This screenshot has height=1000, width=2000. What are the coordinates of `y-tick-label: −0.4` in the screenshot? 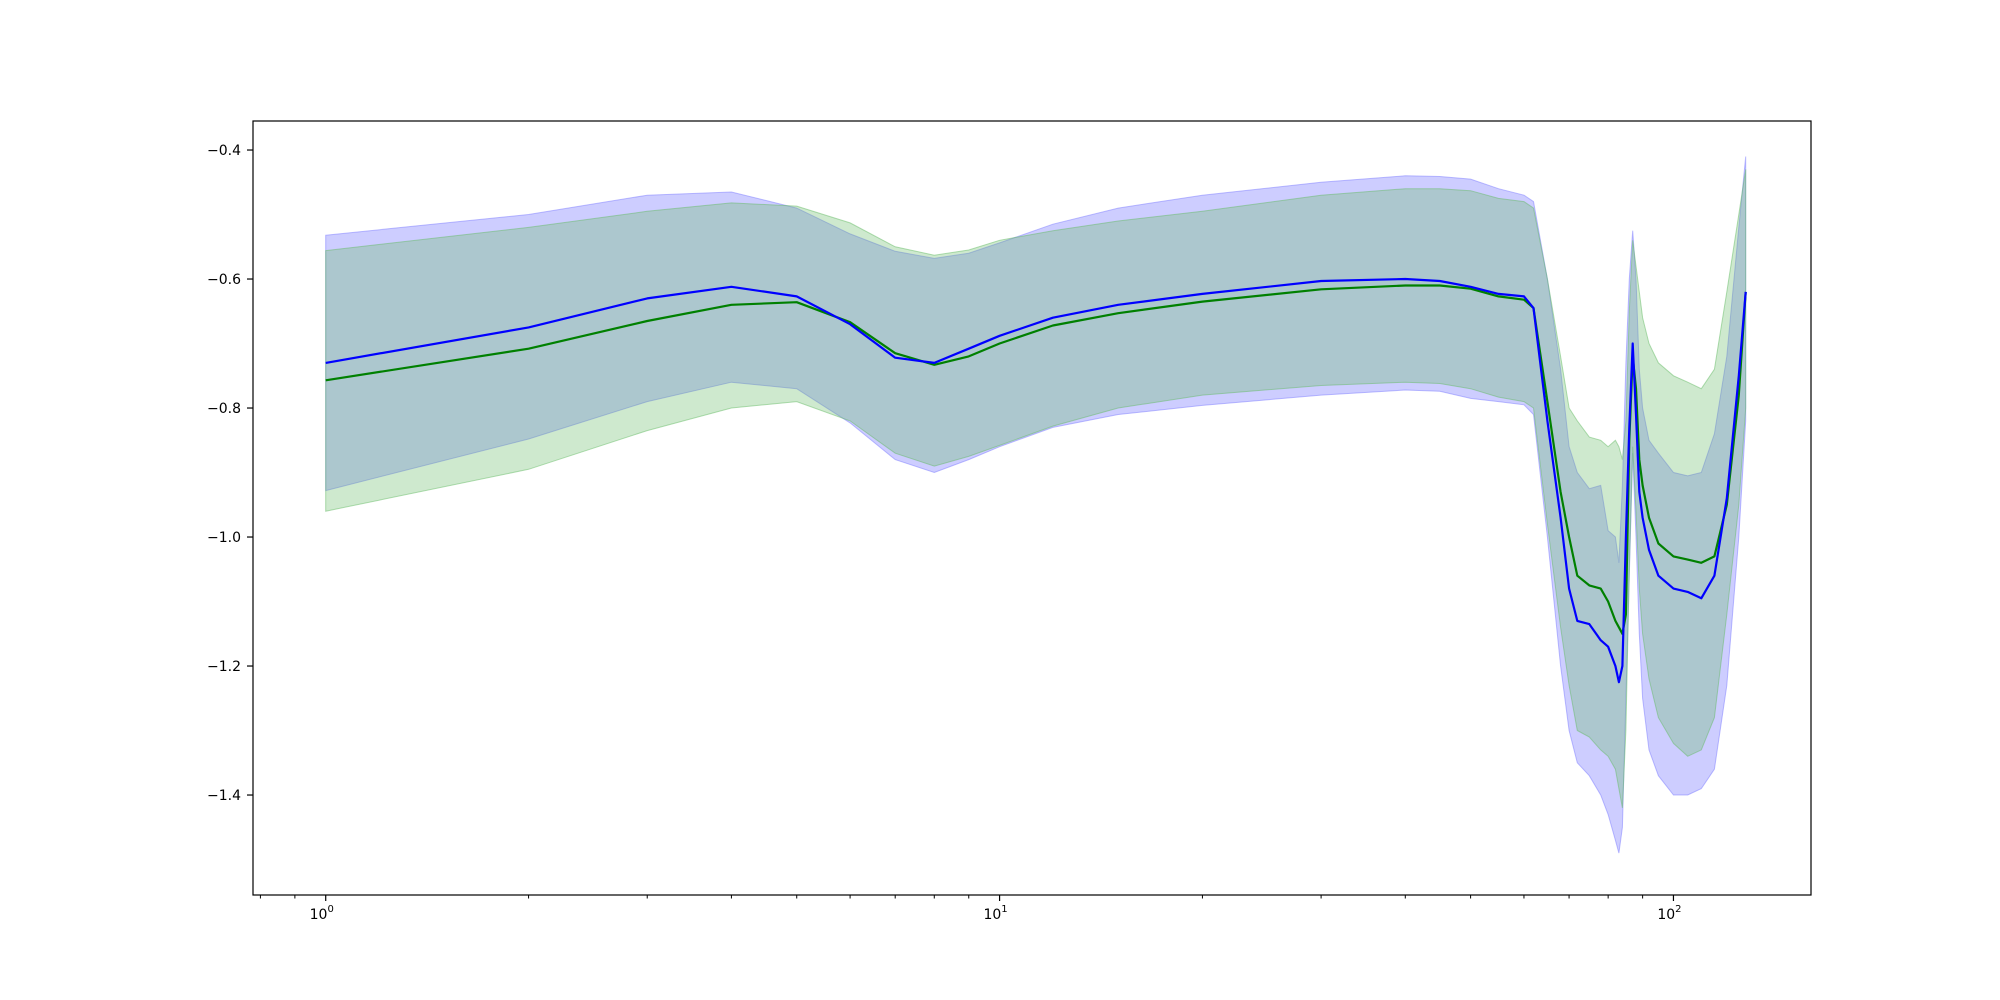 It's located at (224, 151).